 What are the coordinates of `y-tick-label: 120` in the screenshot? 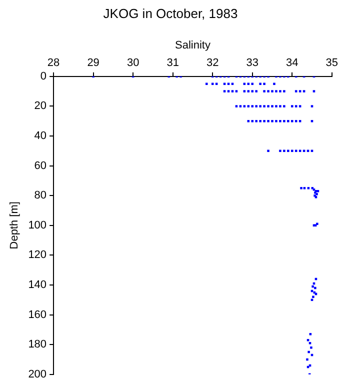 It's located at (37, 255).